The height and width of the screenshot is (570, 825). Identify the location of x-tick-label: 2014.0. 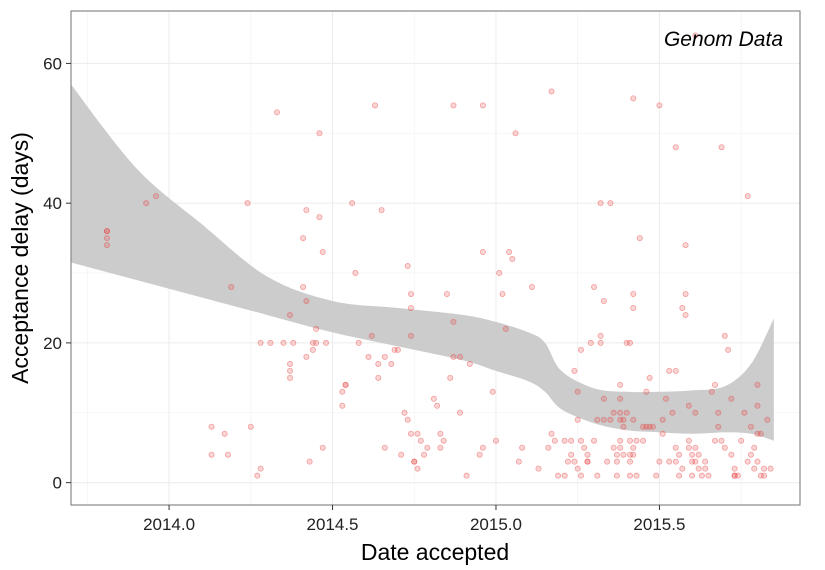
(169, 524).